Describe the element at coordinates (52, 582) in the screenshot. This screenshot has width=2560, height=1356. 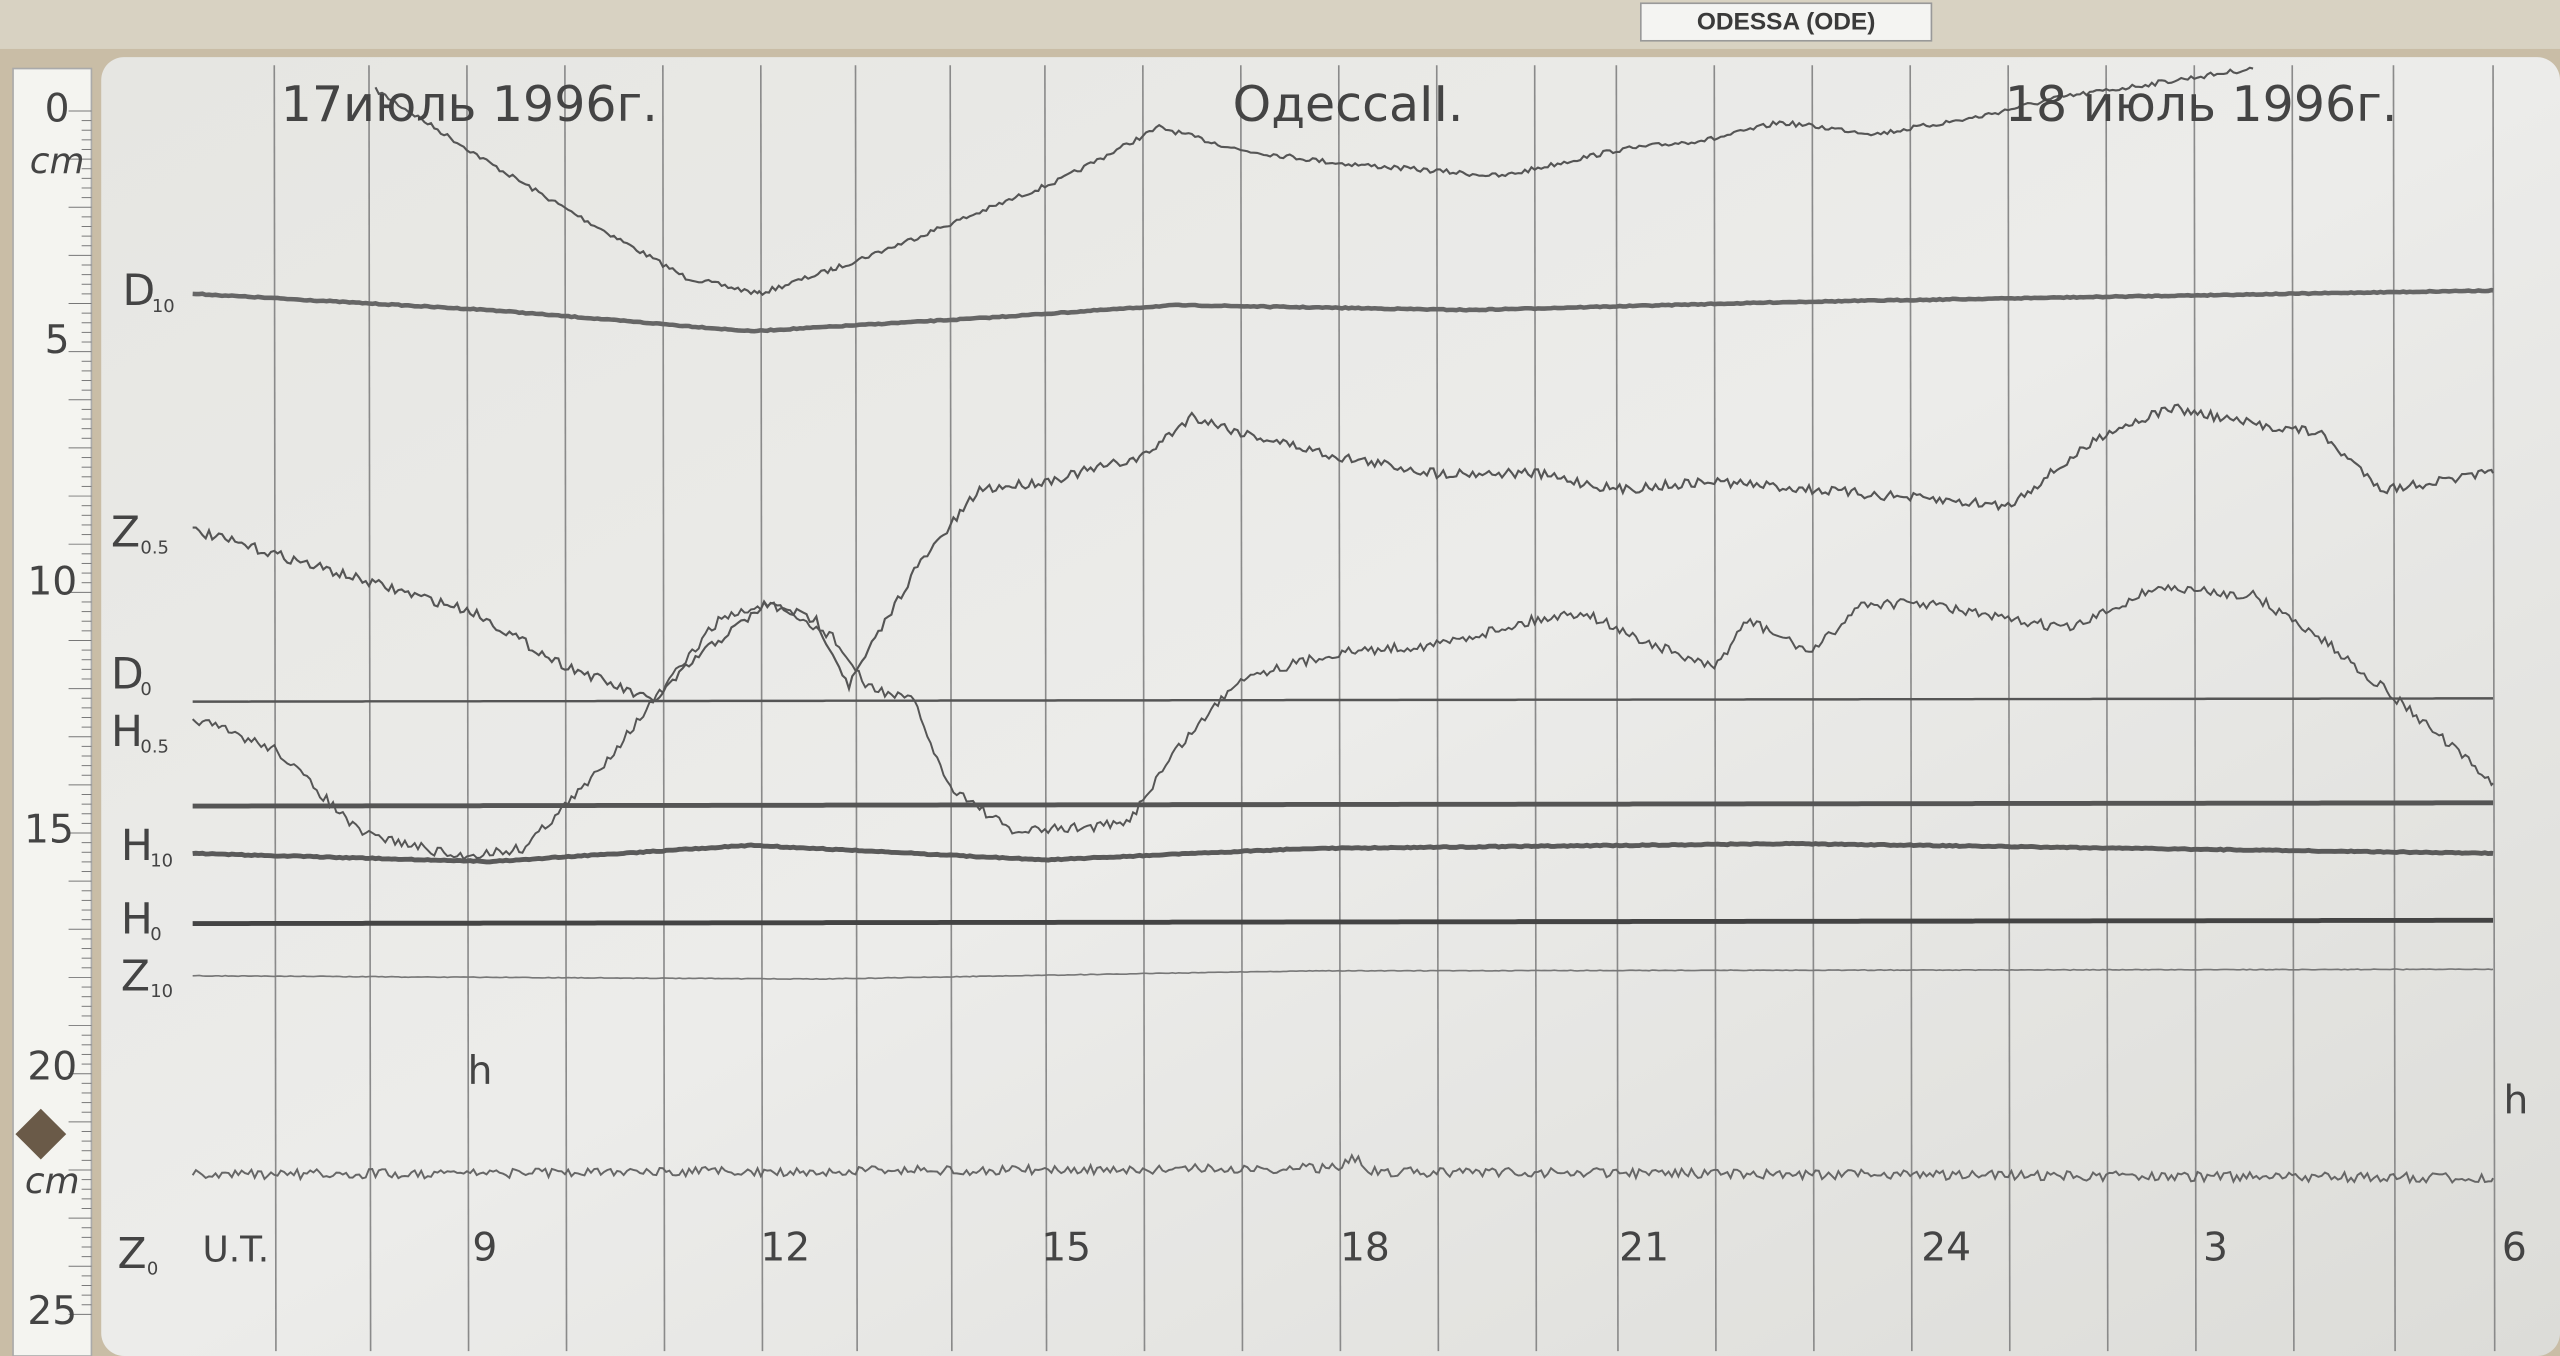
I see `ruler-mark: 10` at that location.